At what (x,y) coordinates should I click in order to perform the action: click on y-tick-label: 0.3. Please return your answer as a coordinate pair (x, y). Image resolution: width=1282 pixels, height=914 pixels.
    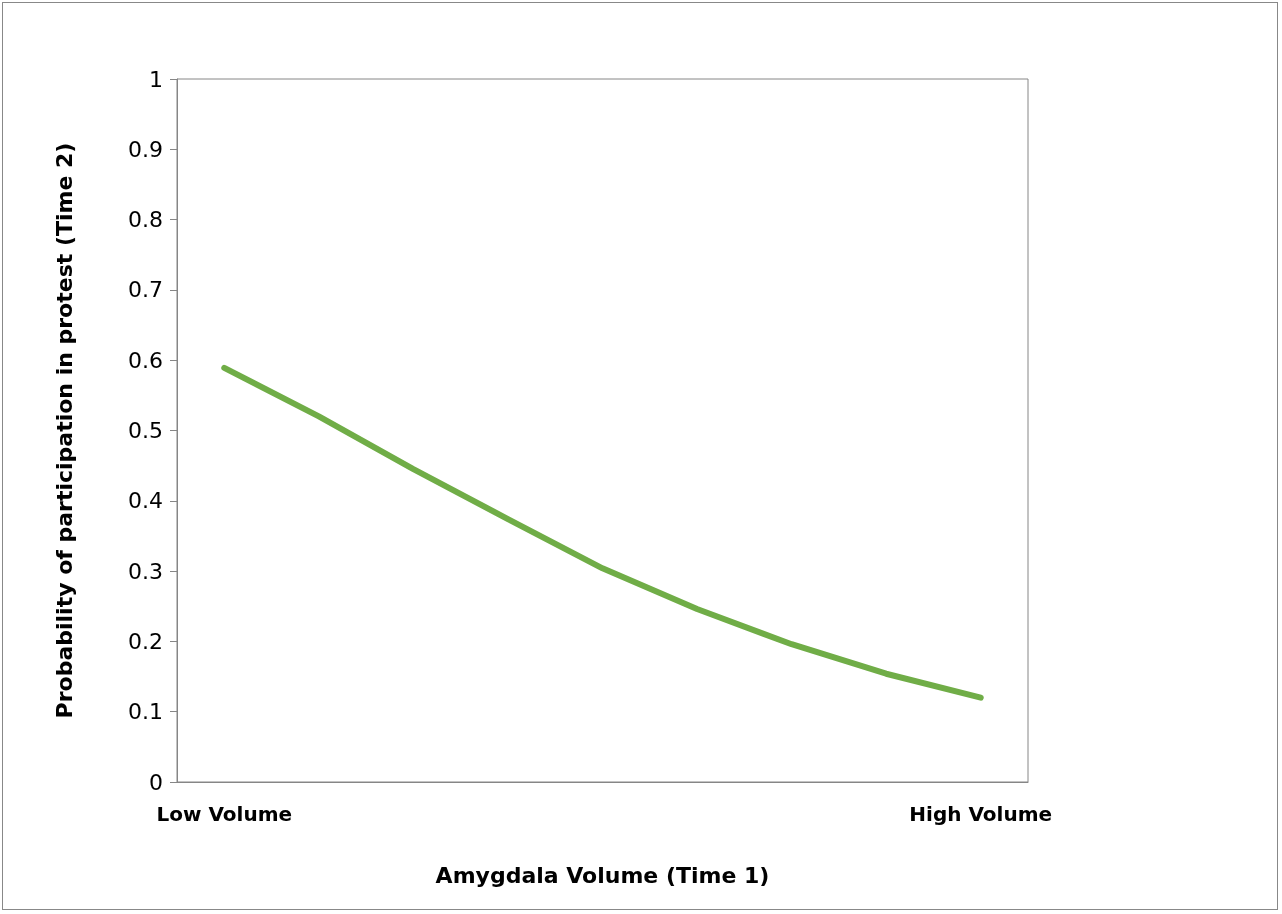
    Looking at the image, I should click on (145, 571).